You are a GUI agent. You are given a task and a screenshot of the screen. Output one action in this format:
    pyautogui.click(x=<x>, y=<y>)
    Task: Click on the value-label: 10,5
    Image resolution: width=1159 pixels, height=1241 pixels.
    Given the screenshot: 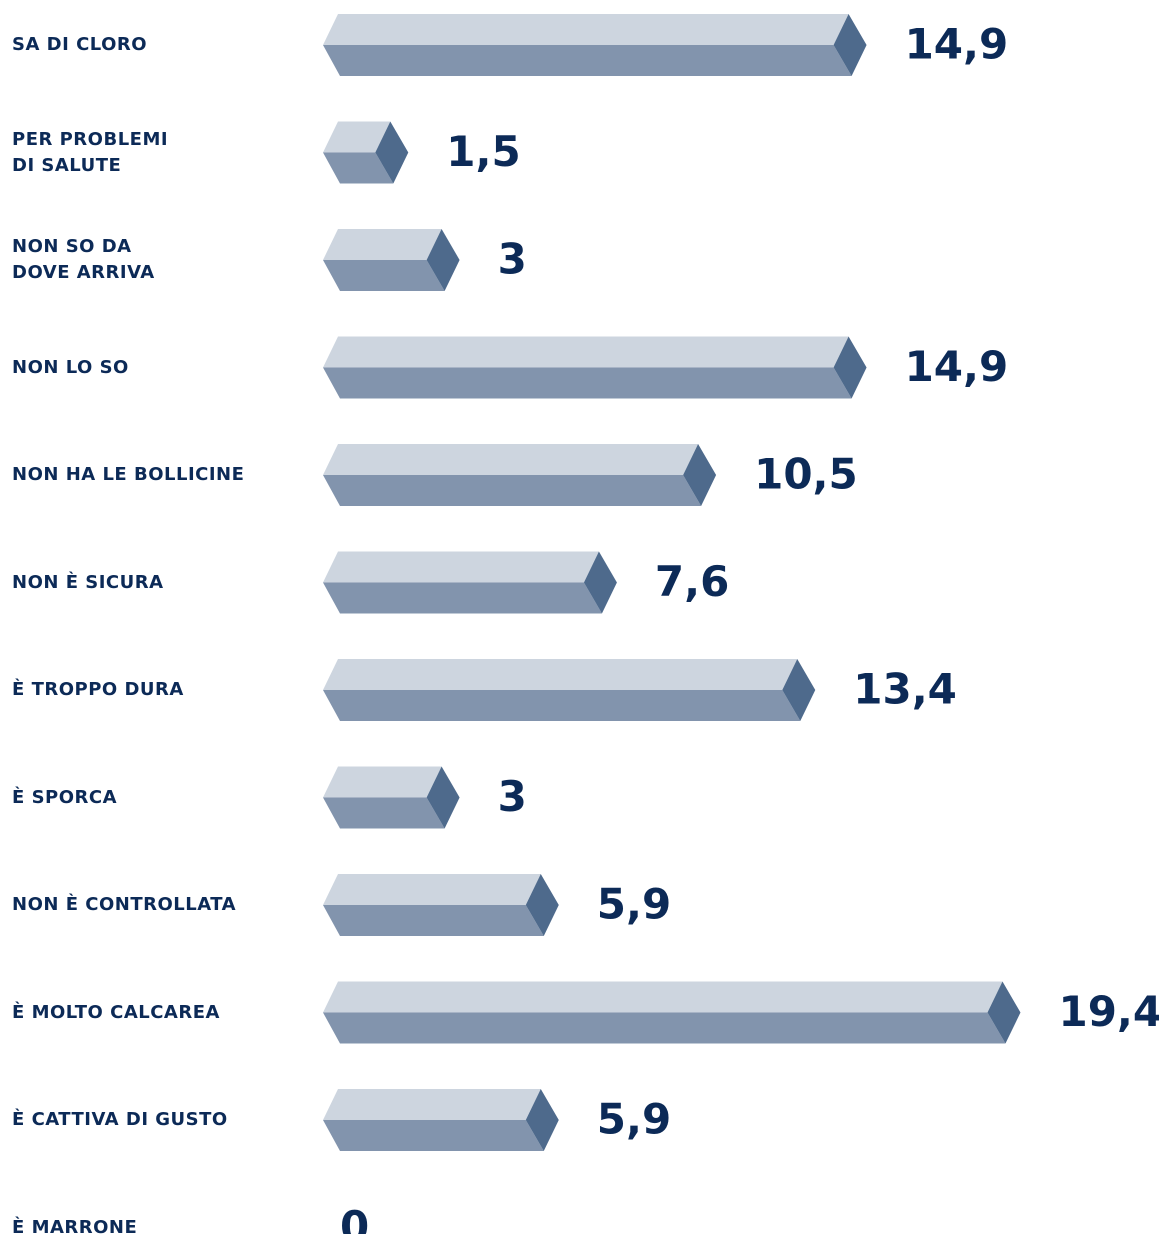 What is the action you would take?
    pyautogui.click(x=806, y=474)
    